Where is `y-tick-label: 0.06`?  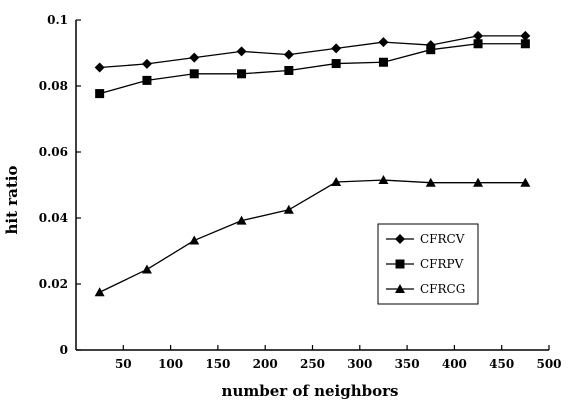 y-tick-label: 0.06 is located at coordinates (53, 152).